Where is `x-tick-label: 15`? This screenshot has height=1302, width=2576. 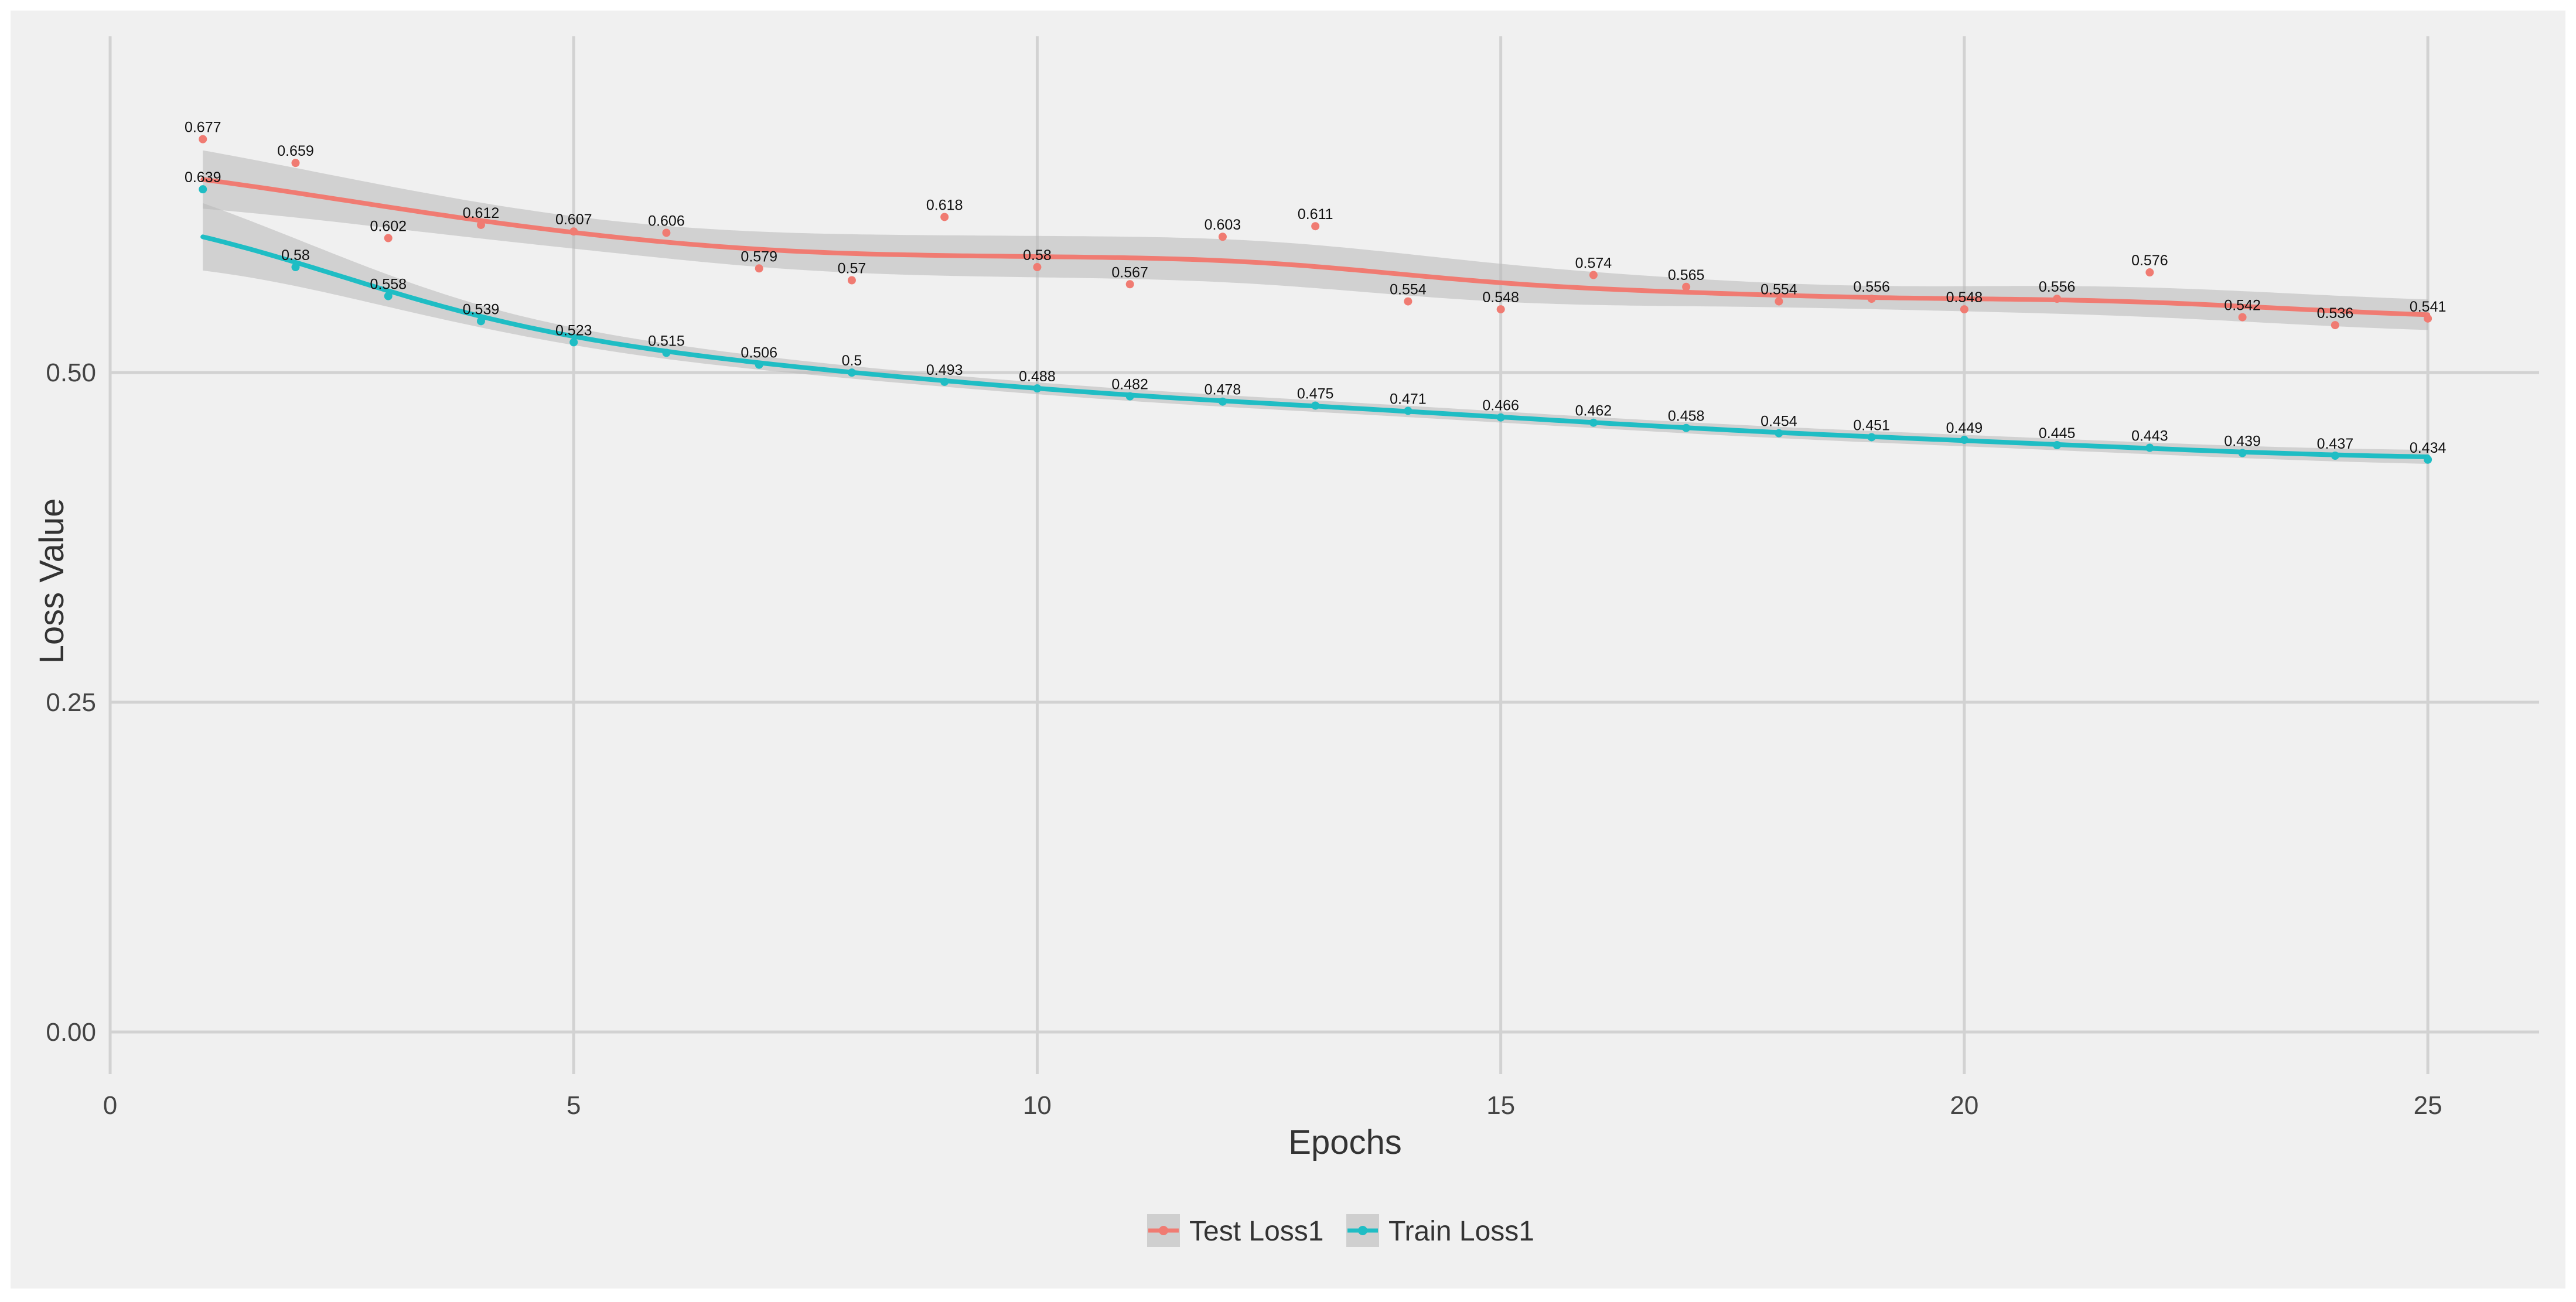 x-tick-label: 15 is located at coordinates (1501, 1105).